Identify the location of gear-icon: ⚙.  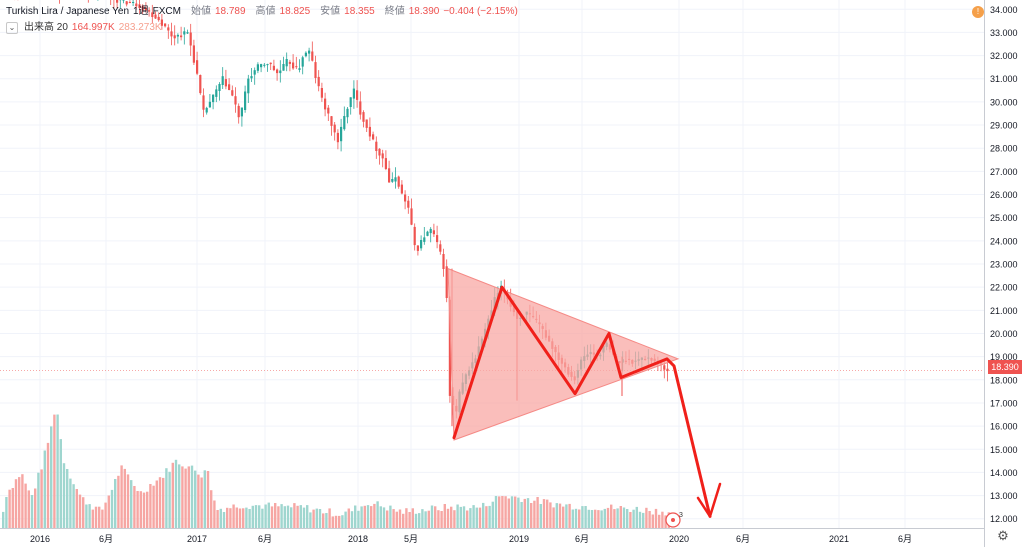
(1003, 536).